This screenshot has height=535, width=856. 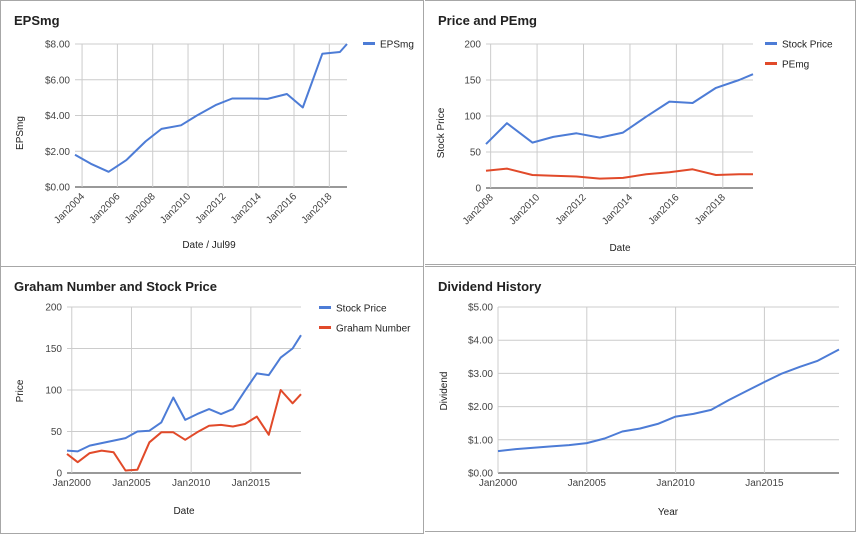 I want to click on legend-label: EPSmg, so click(x=397, y=45).